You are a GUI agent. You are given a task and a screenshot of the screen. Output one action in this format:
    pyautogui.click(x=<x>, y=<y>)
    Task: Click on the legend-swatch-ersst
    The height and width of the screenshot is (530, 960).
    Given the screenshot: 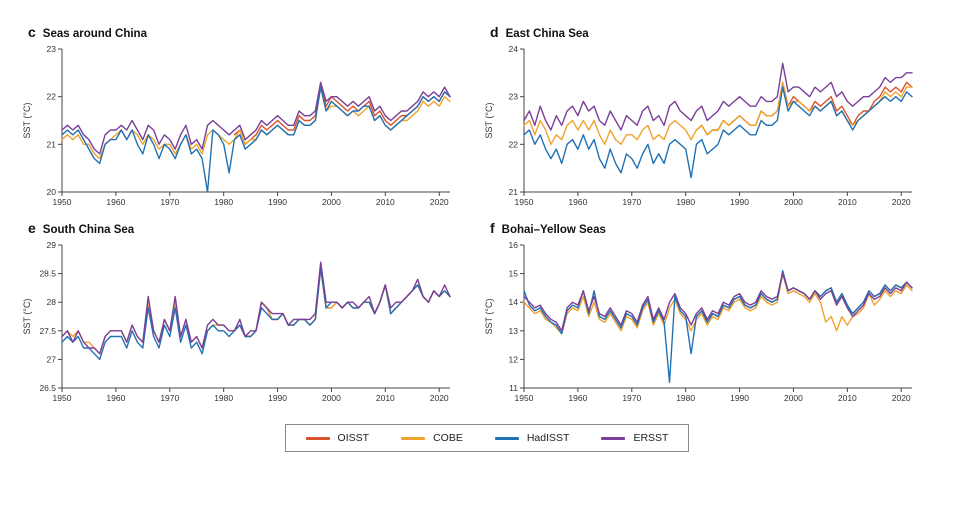 What is the action you would take?
    pyautogui.click(x=613, y=438)
    